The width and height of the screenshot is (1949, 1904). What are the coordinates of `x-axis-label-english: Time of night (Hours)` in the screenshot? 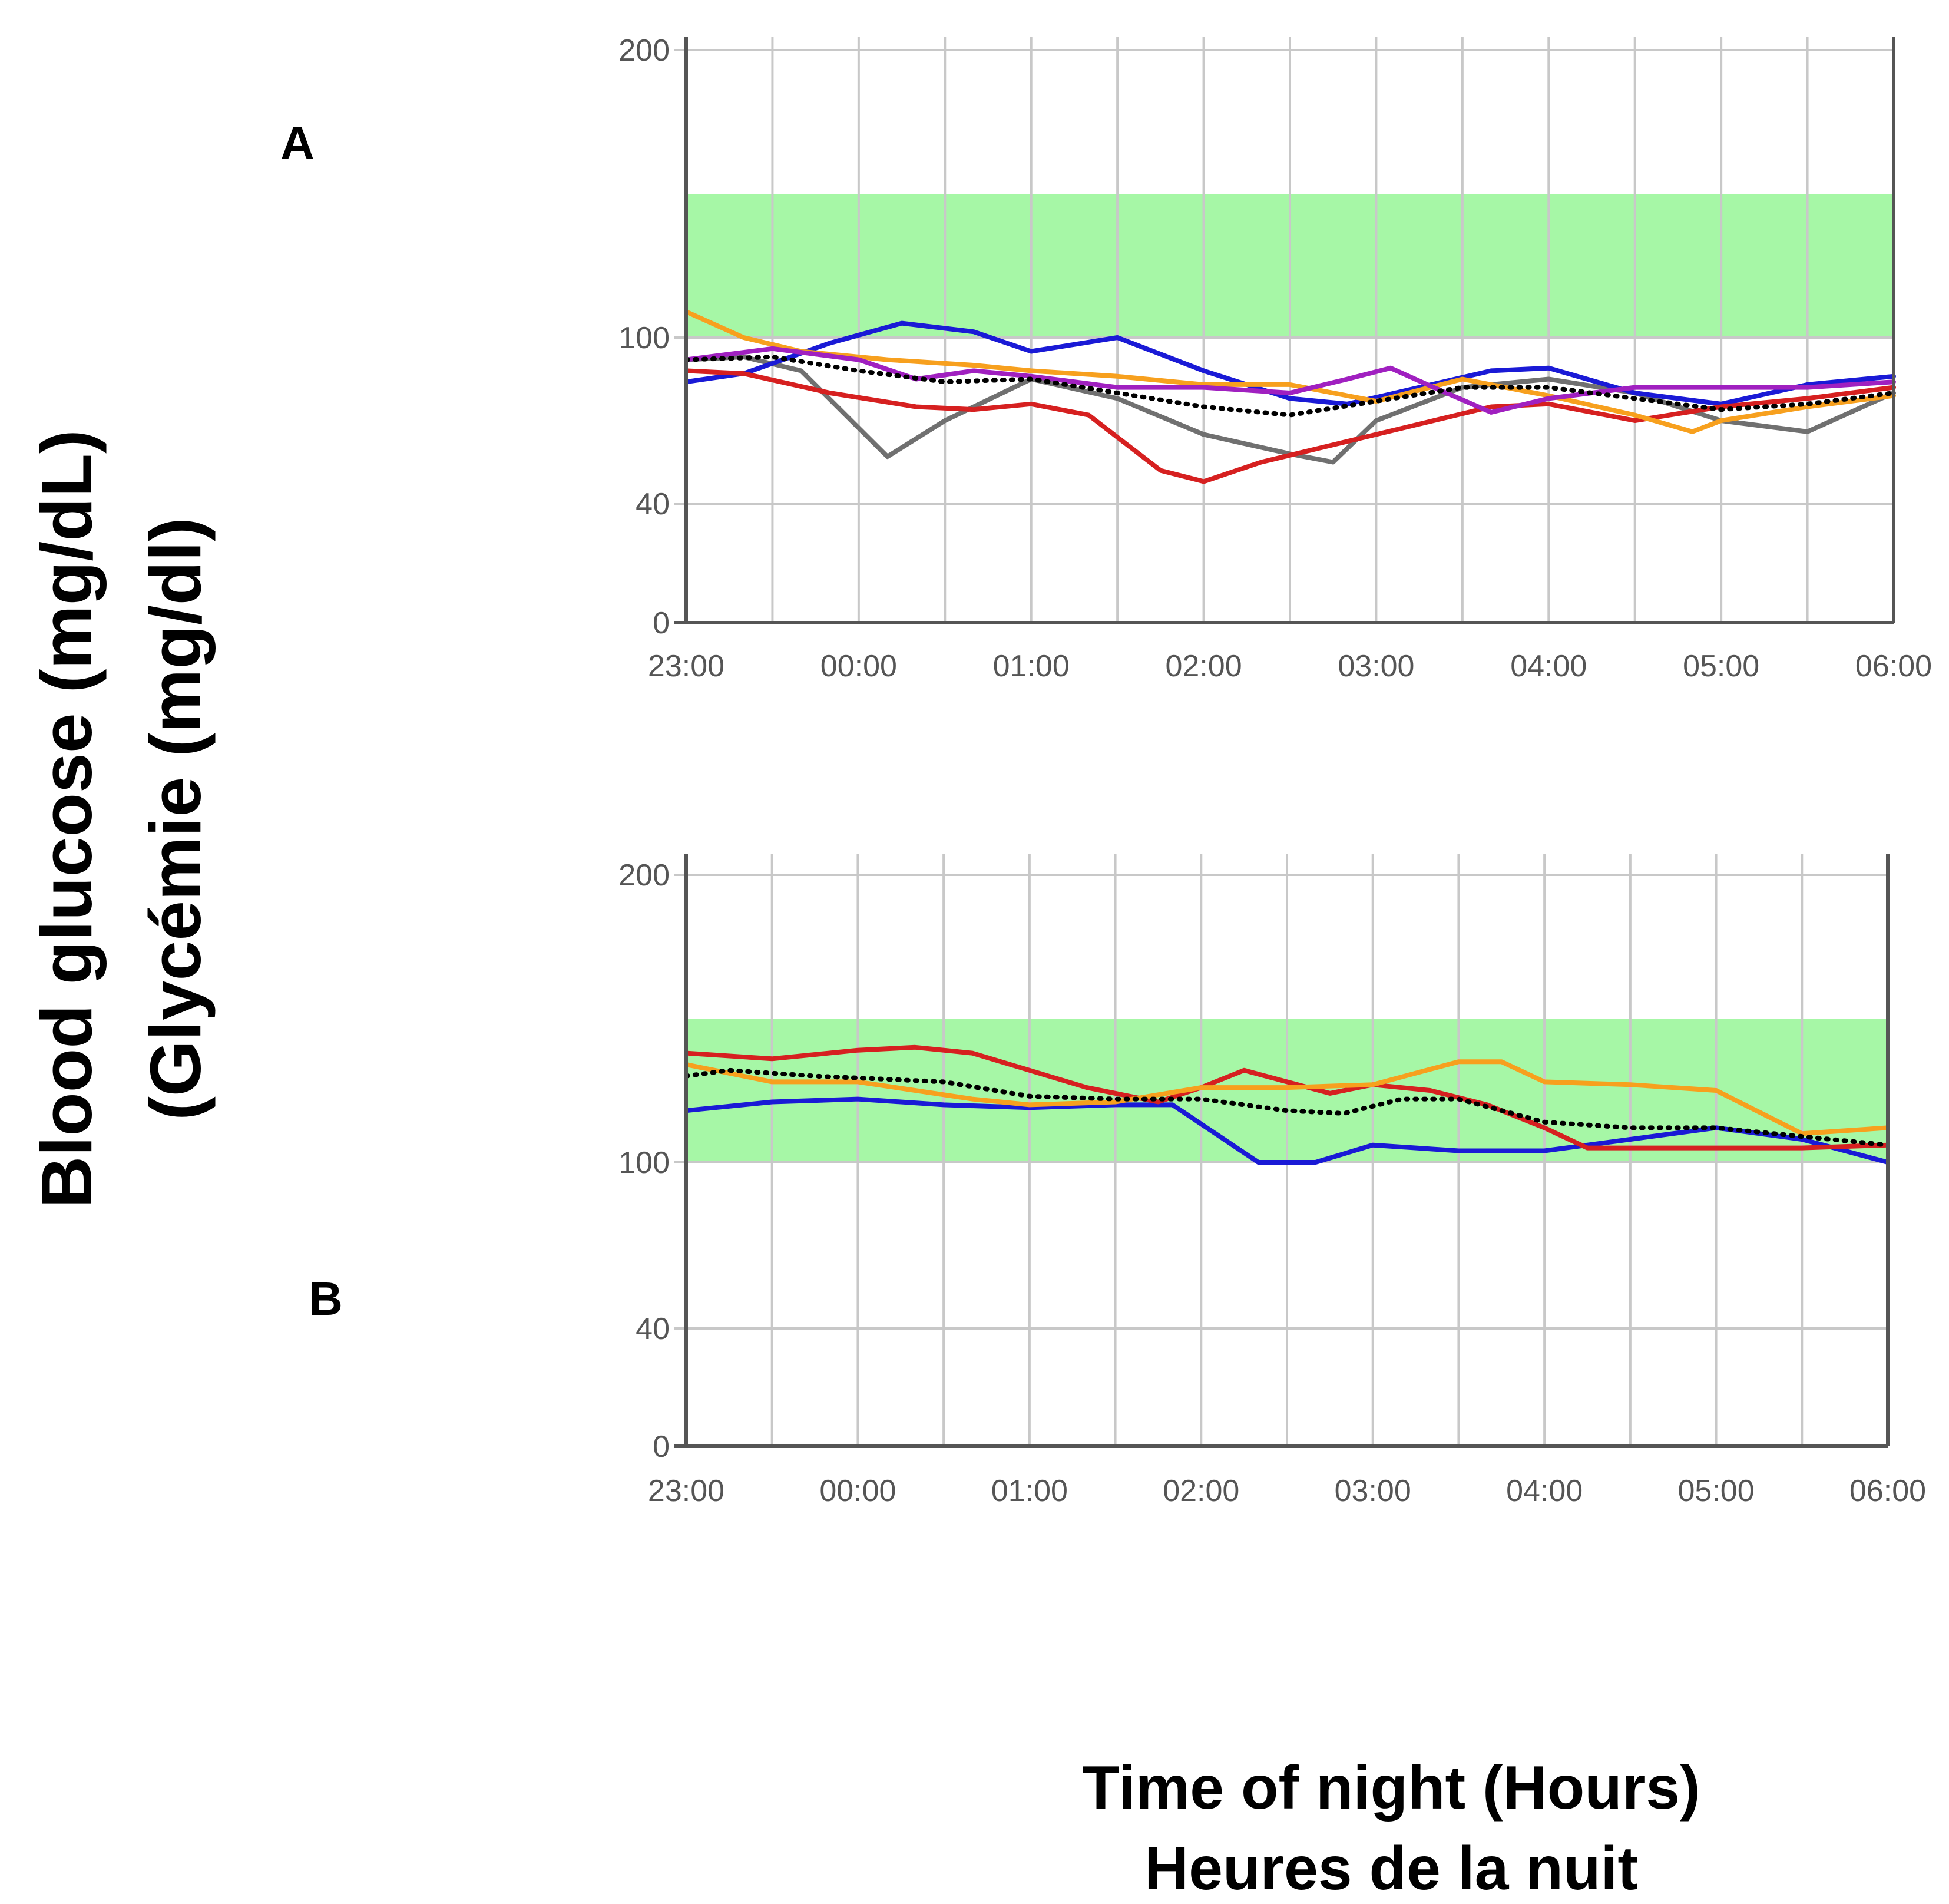 It's located at (1391, 1788).